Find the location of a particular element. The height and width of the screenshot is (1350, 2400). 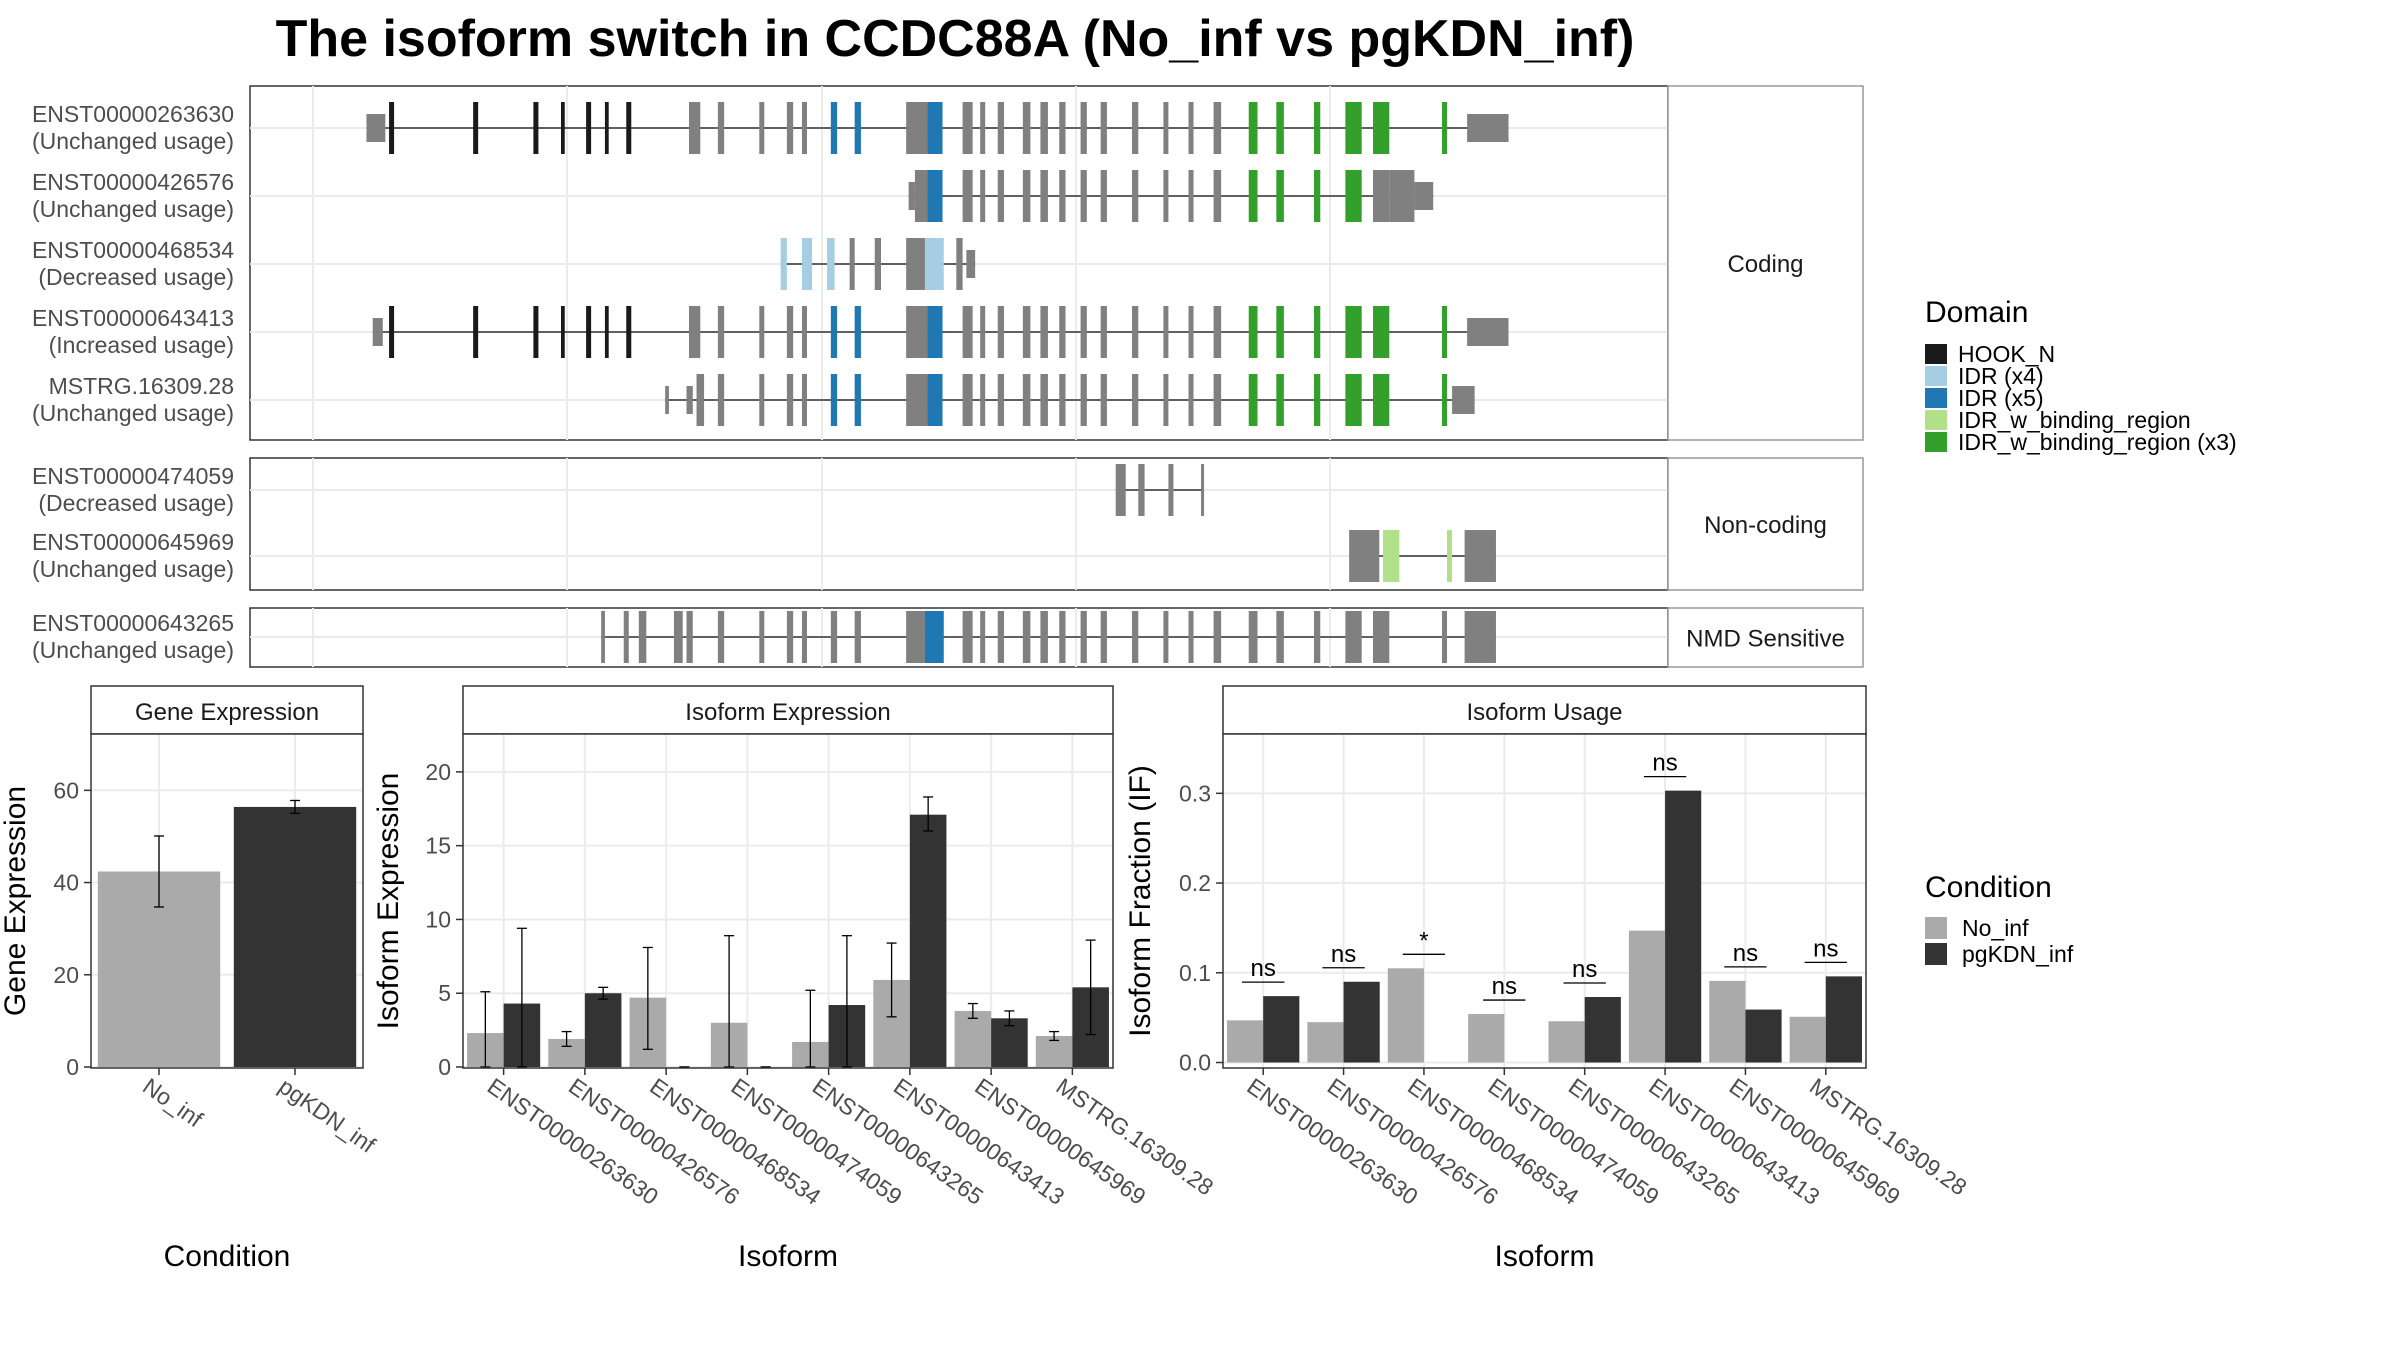

significance-label: * is located at coordinates (1423, 940).